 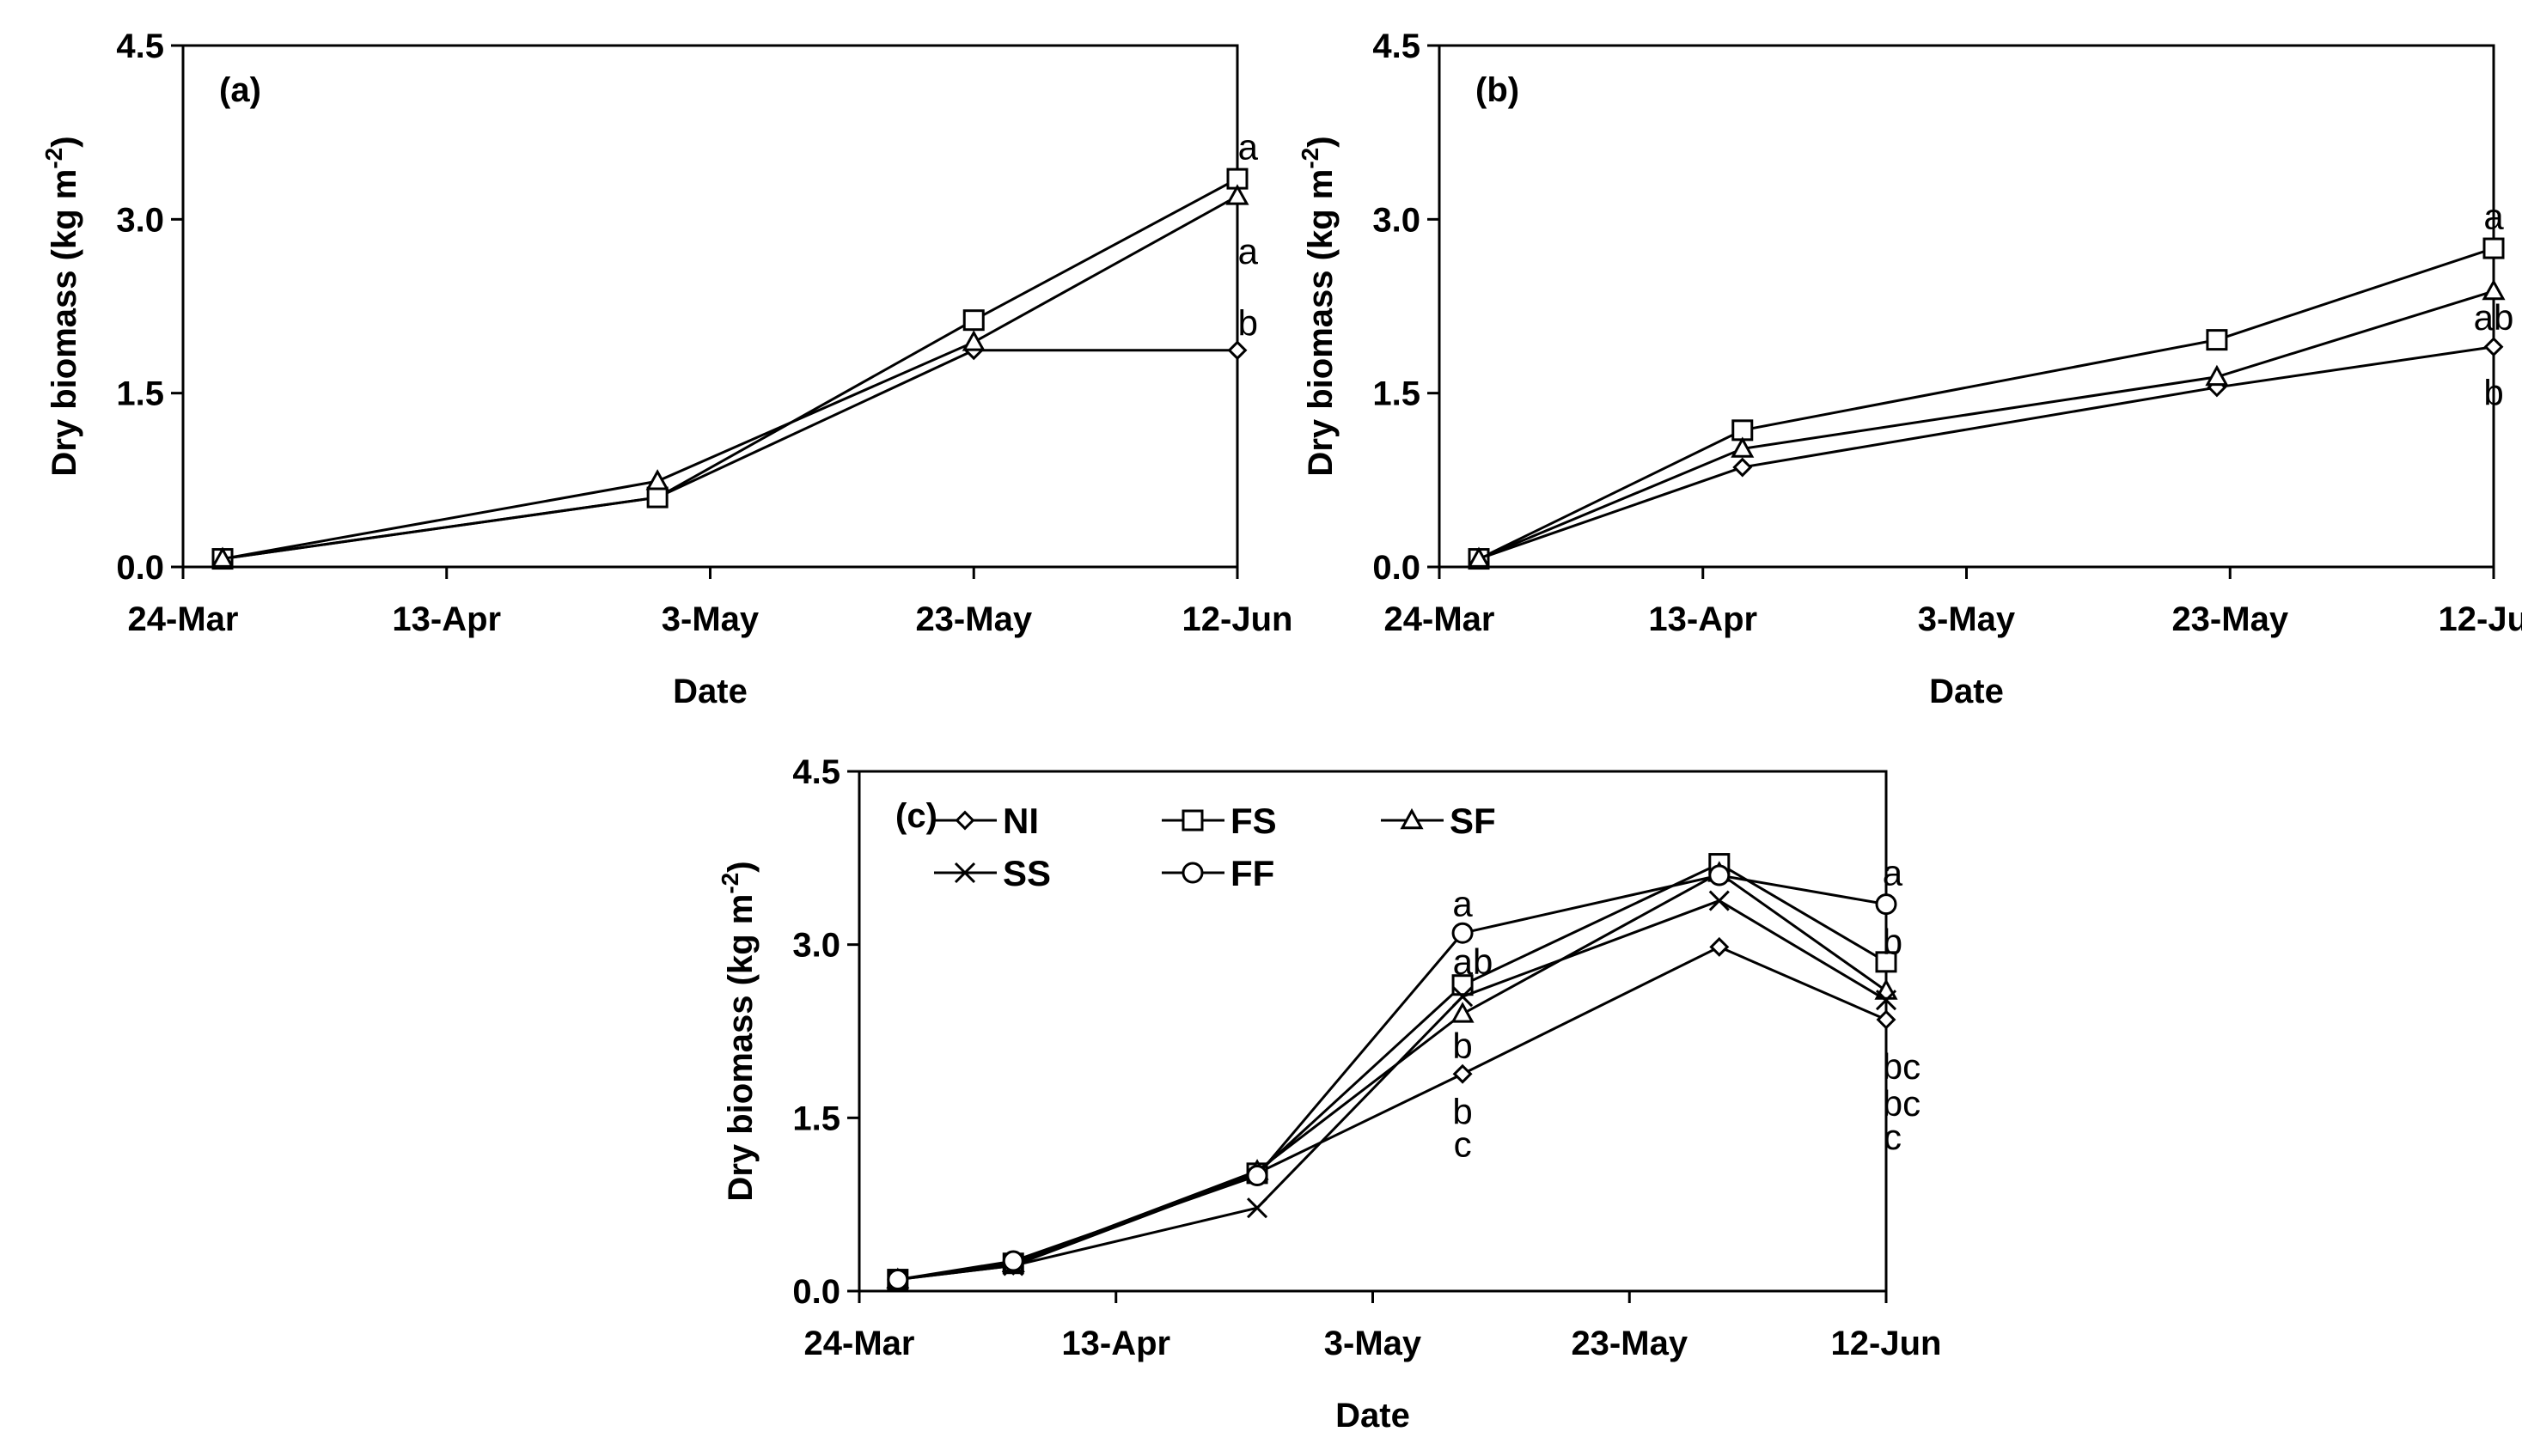 I want to click on series-ss, so click(x=1392, y=1090).